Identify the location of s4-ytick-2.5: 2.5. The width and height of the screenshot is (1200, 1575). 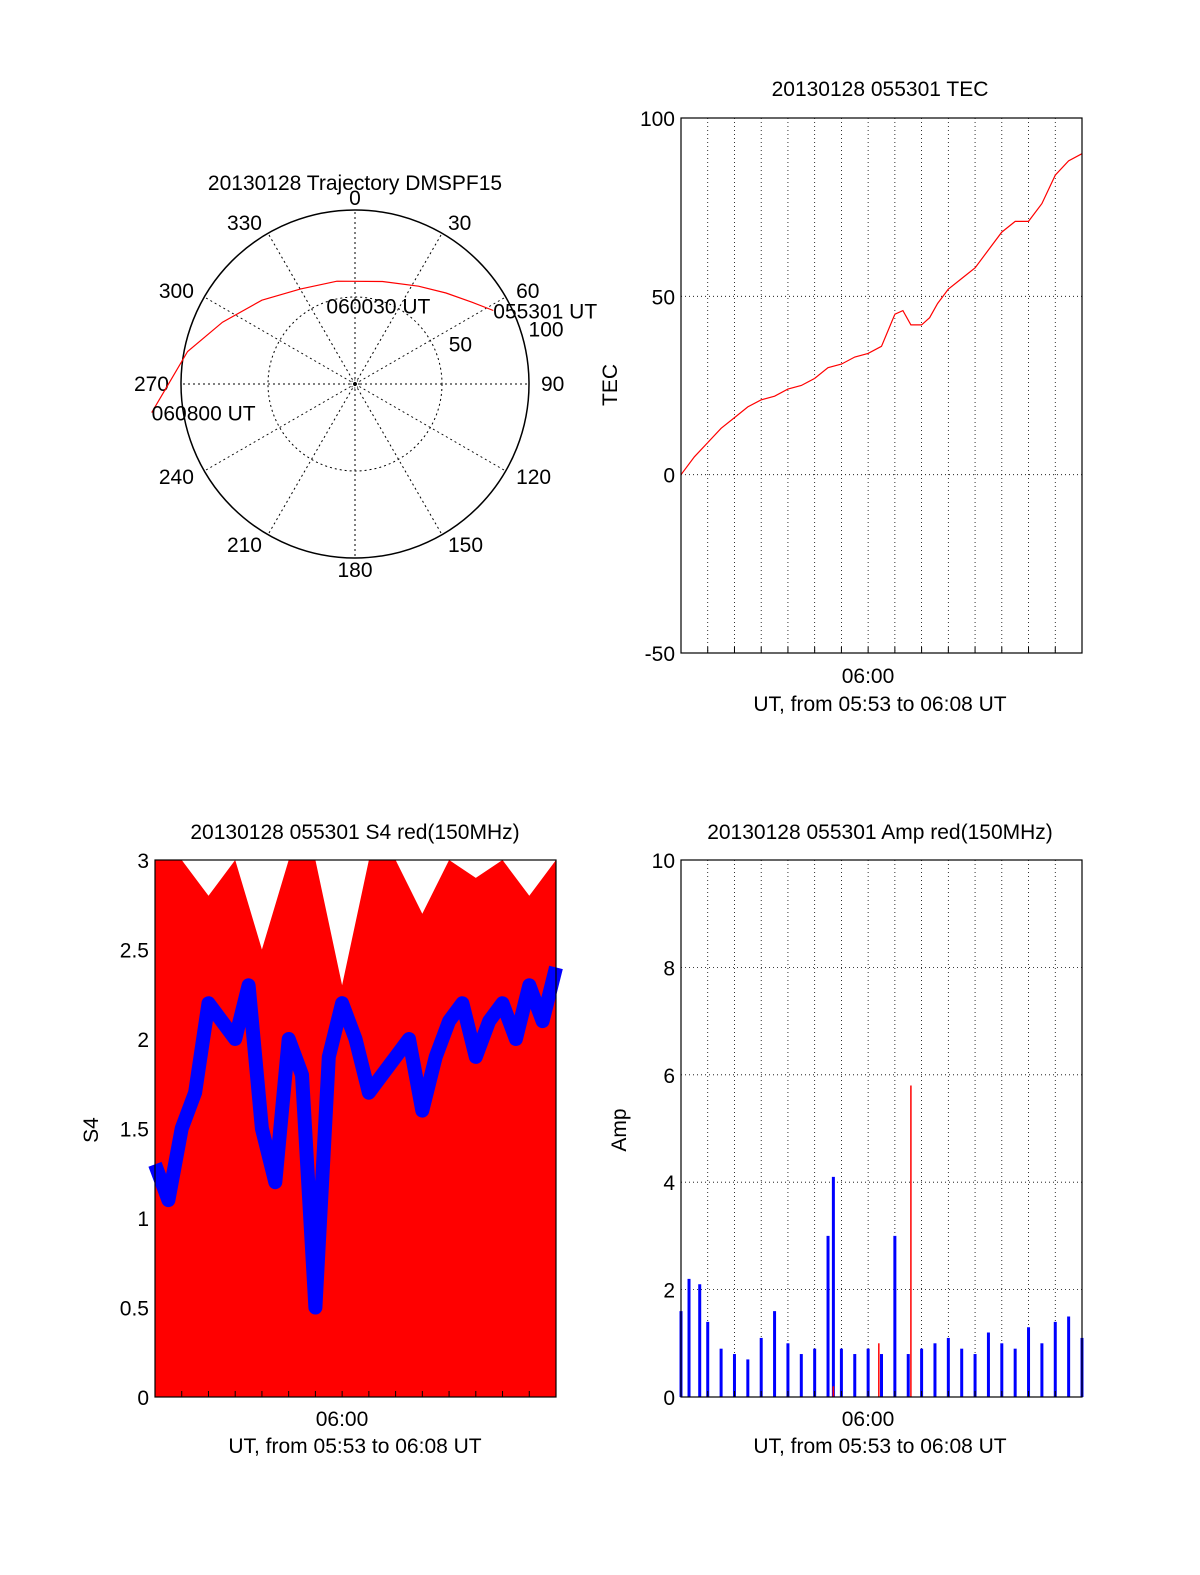
(134, 951).